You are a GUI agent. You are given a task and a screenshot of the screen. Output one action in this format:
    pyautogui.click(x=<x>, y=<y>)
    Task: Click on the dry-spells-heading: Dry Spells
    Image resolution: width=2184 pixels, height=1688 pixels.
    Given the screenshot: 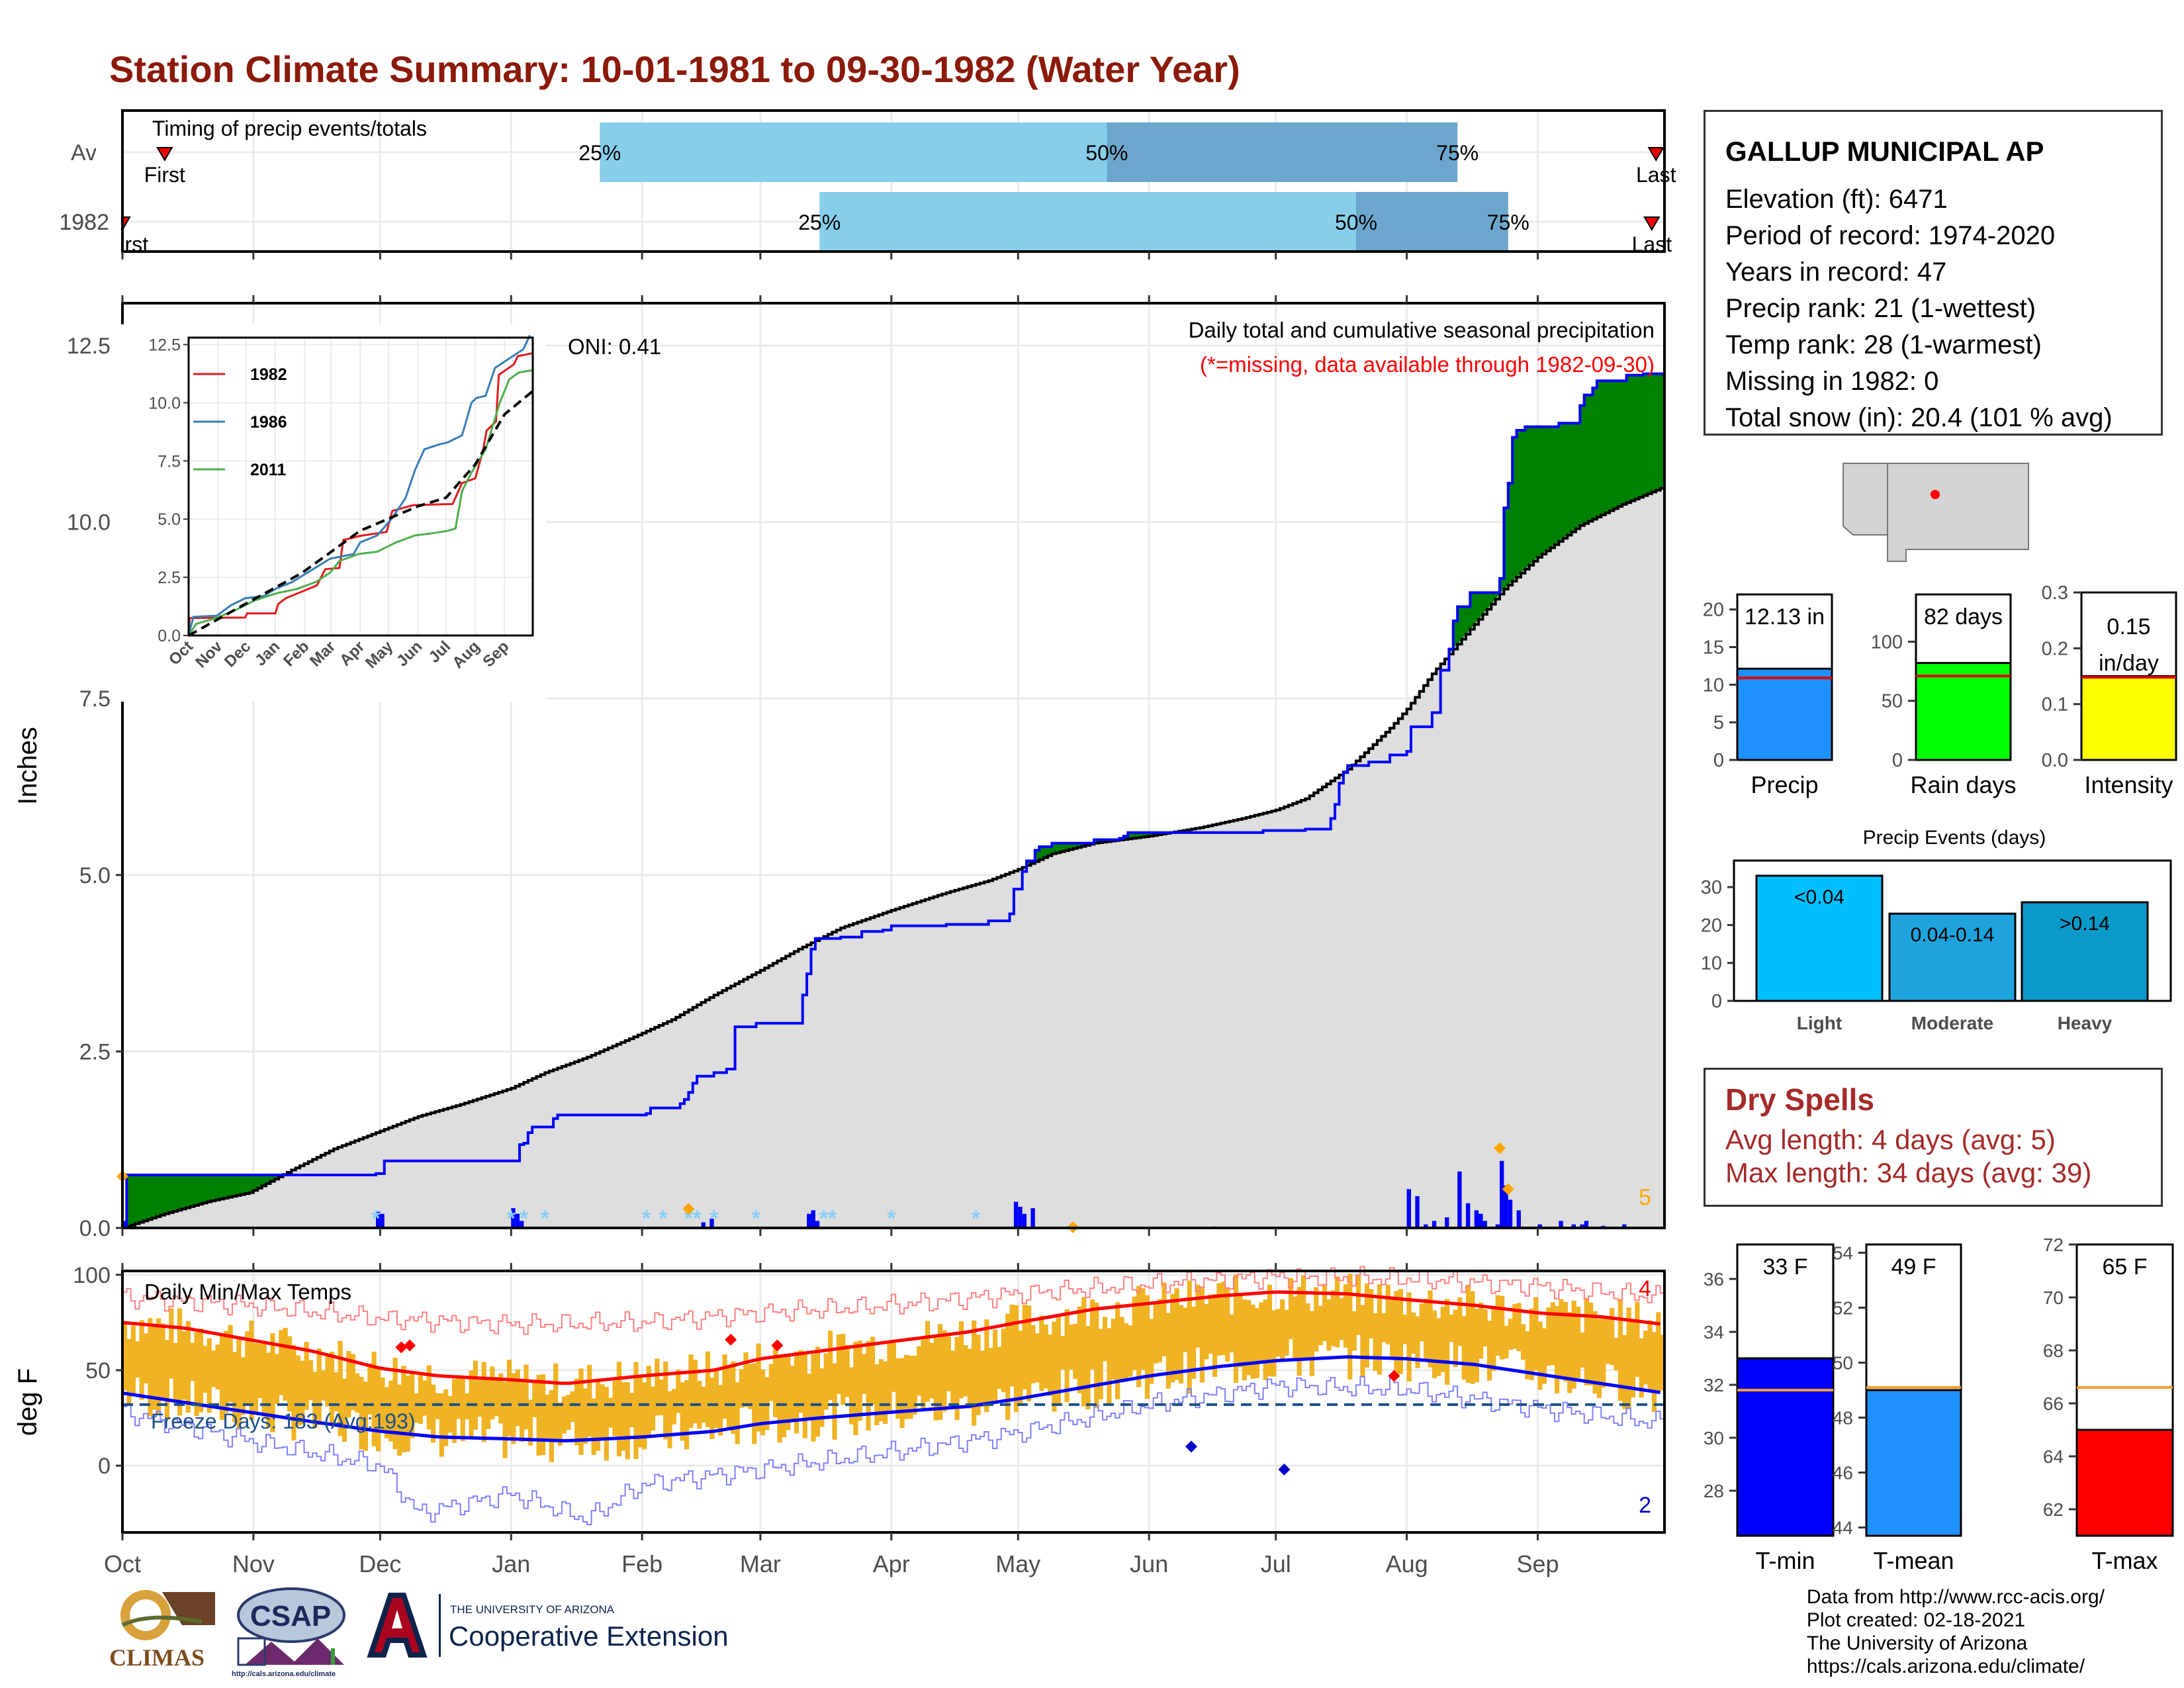 What is the action you would take?
    pyautogui.click(x=1800, y=1099)
    